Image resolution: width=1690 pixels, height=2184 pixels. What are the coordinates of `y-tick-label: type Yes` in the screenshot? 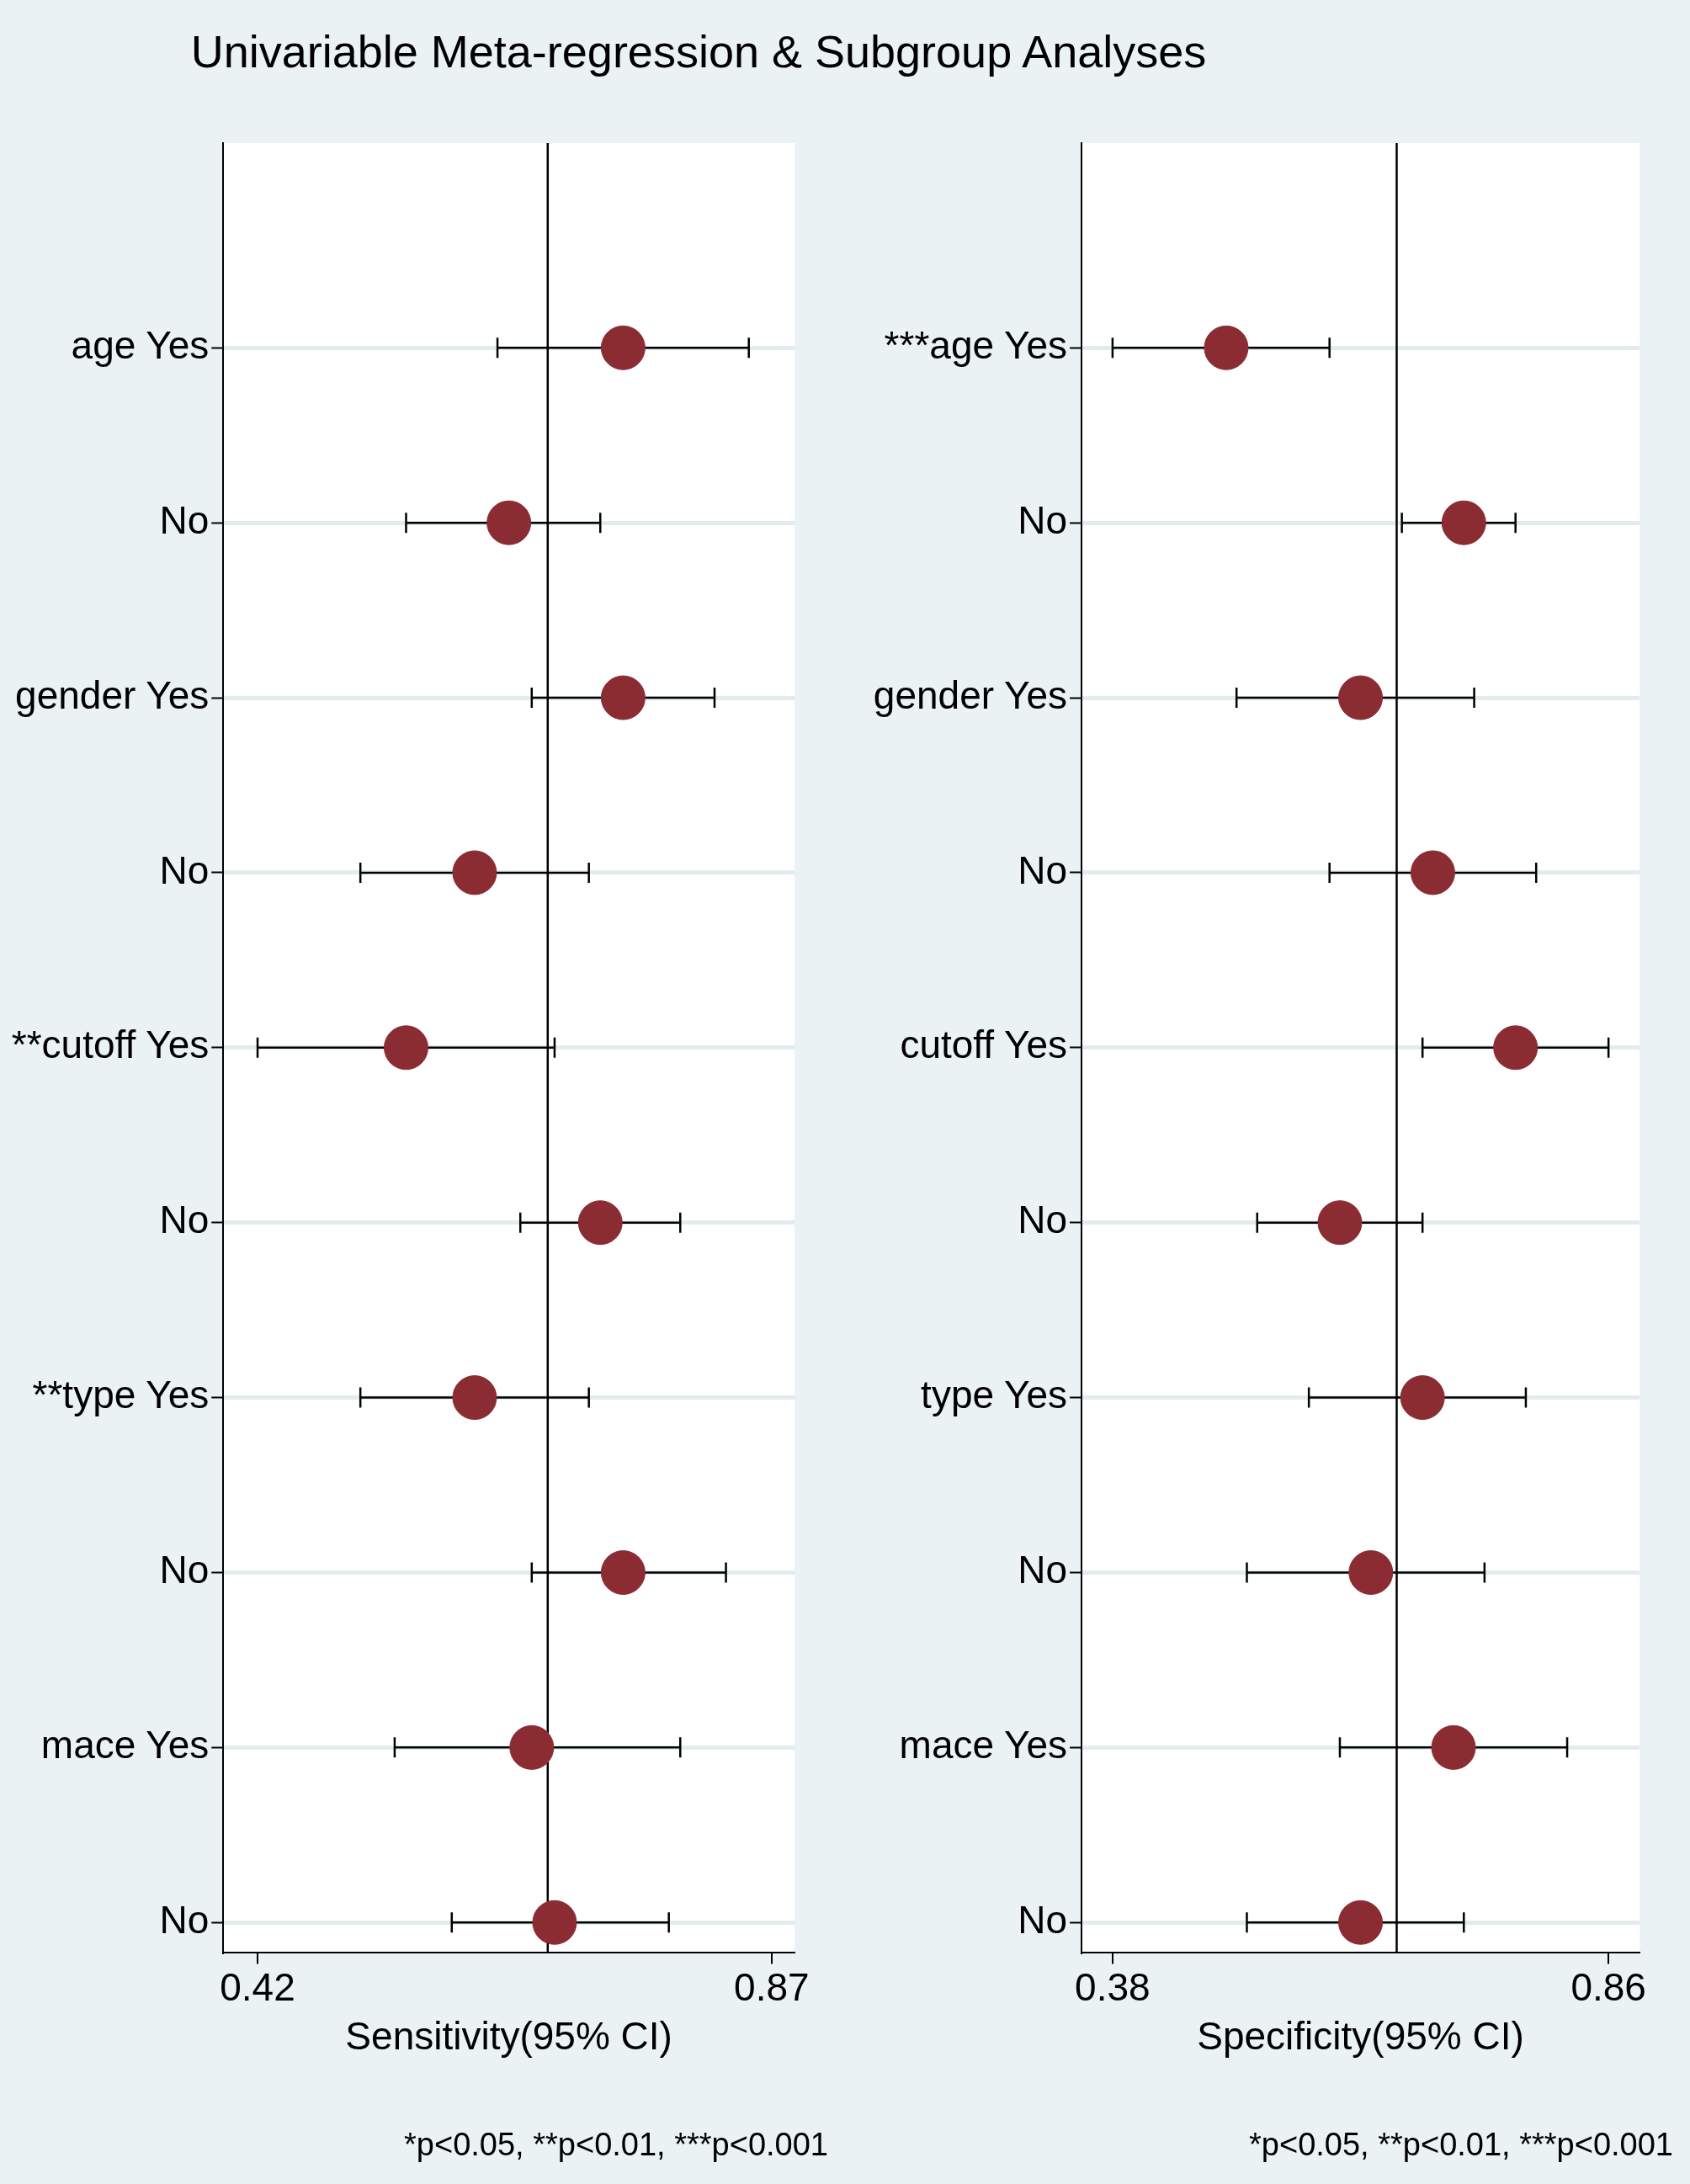 It's located at (994, 1395).